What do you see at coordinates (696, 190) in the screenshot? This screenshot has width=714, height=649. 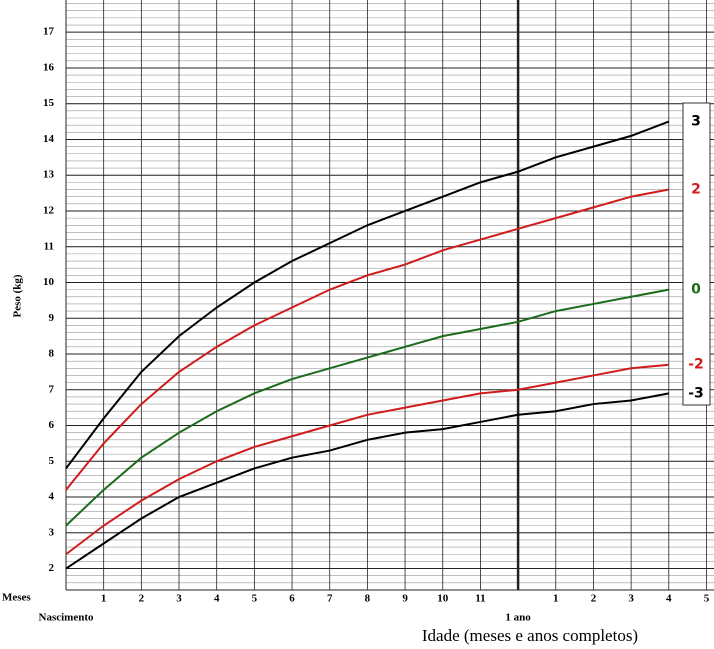 I see `legend-label: 2` at bounding box center [696, 190].